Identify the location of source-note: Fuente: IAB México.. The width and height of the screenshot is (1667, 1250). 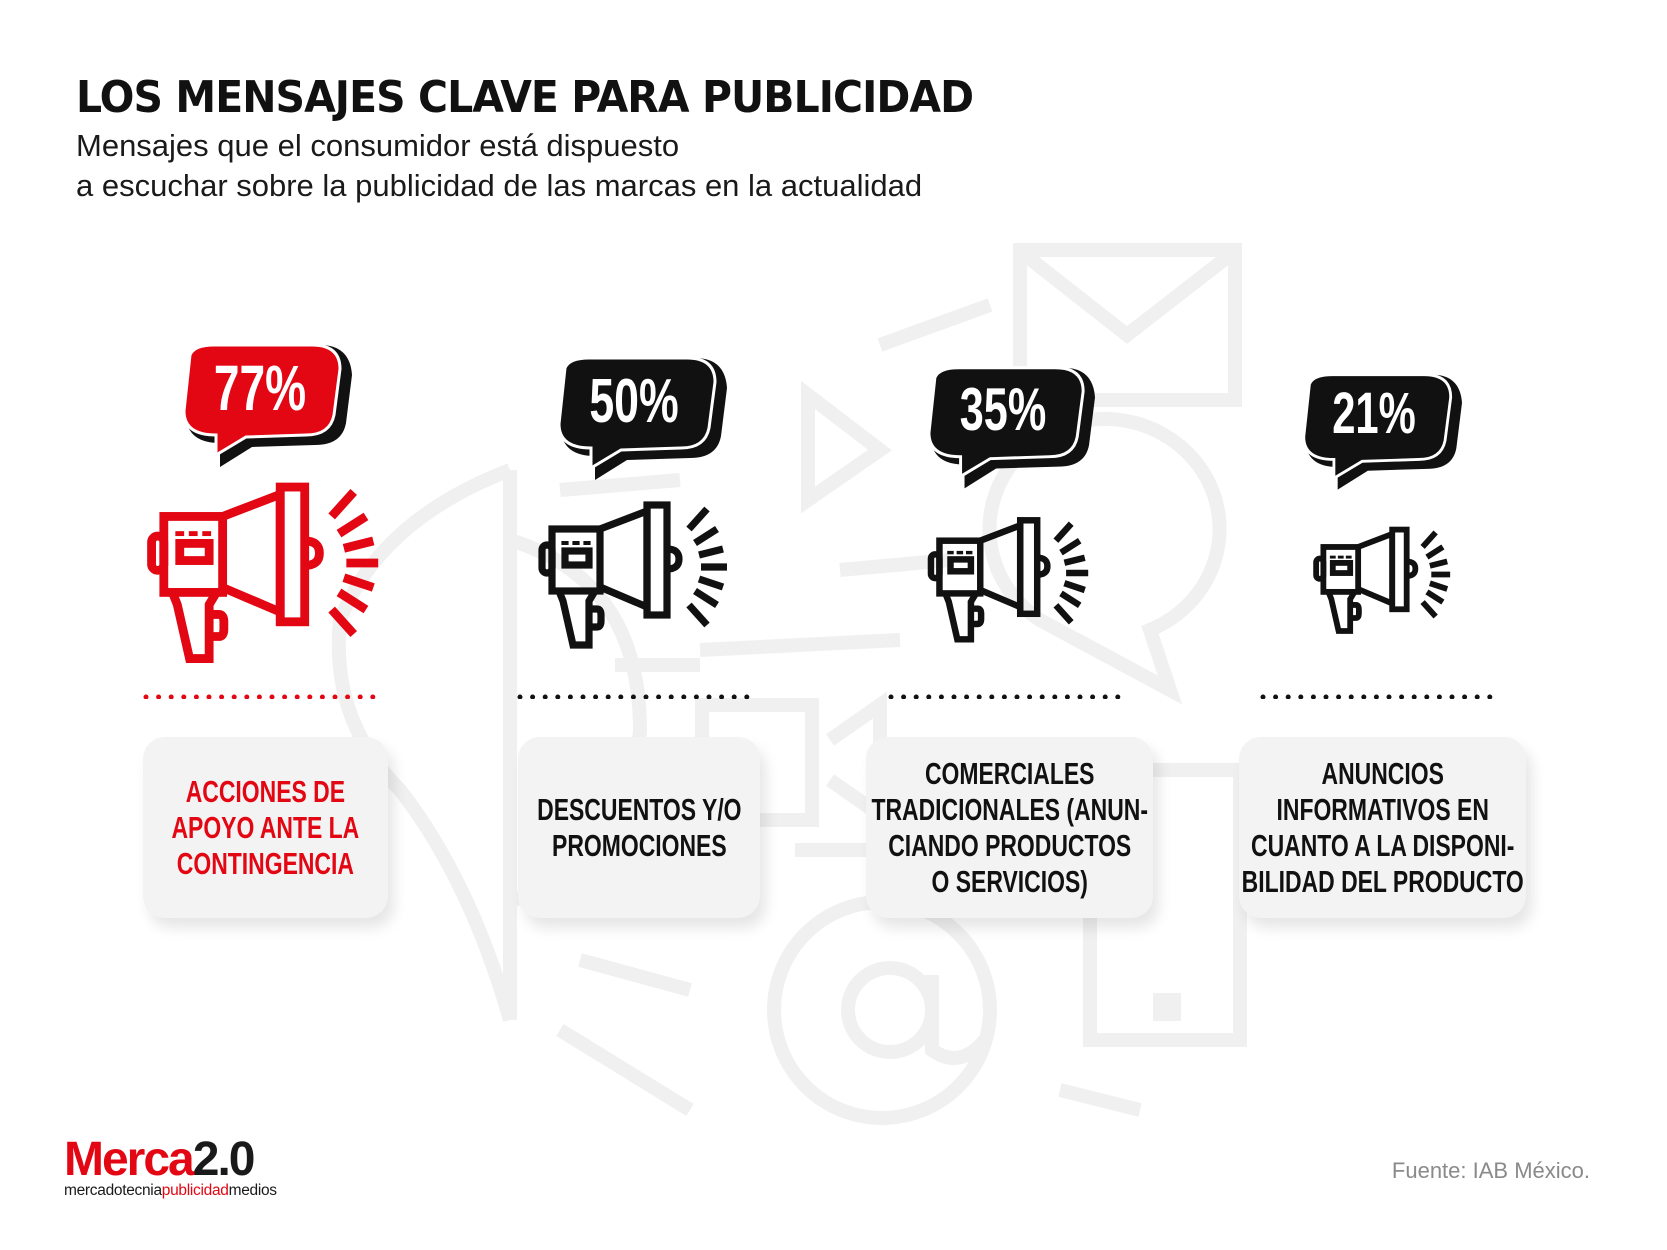
(1490, 1170).